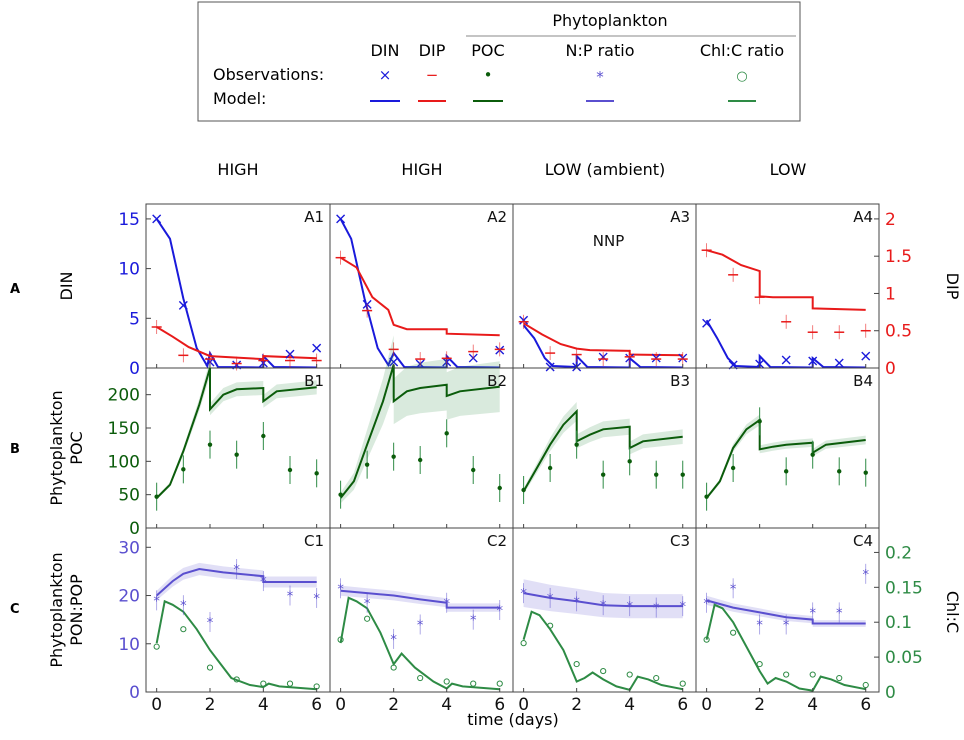  I want to click on right-tick-label: 0.15, so click(904, 588).